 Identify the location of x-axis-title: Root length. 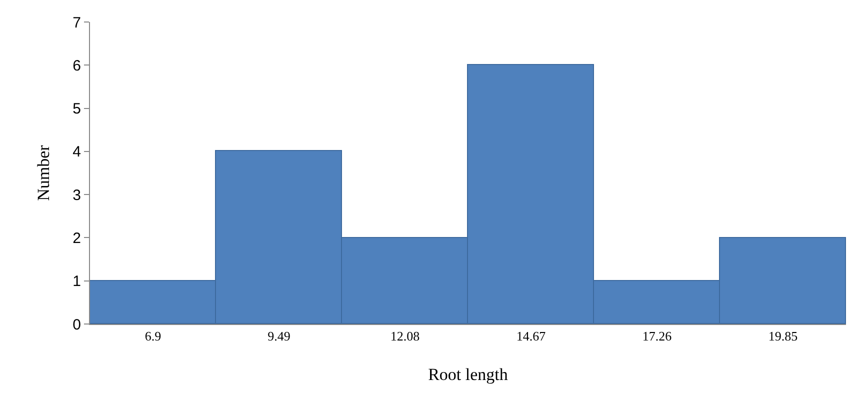
(468, 374).